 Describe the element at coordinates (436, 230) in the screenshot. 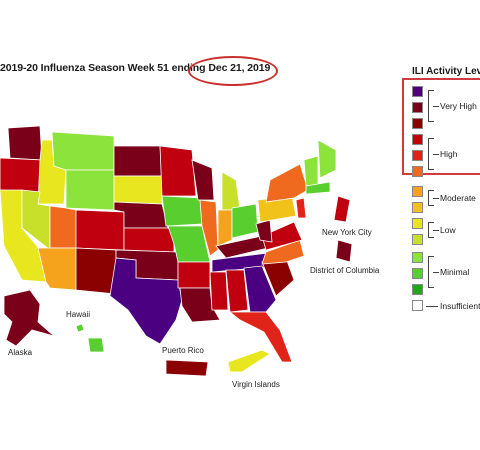

I see `legend-tick-low` at that location.